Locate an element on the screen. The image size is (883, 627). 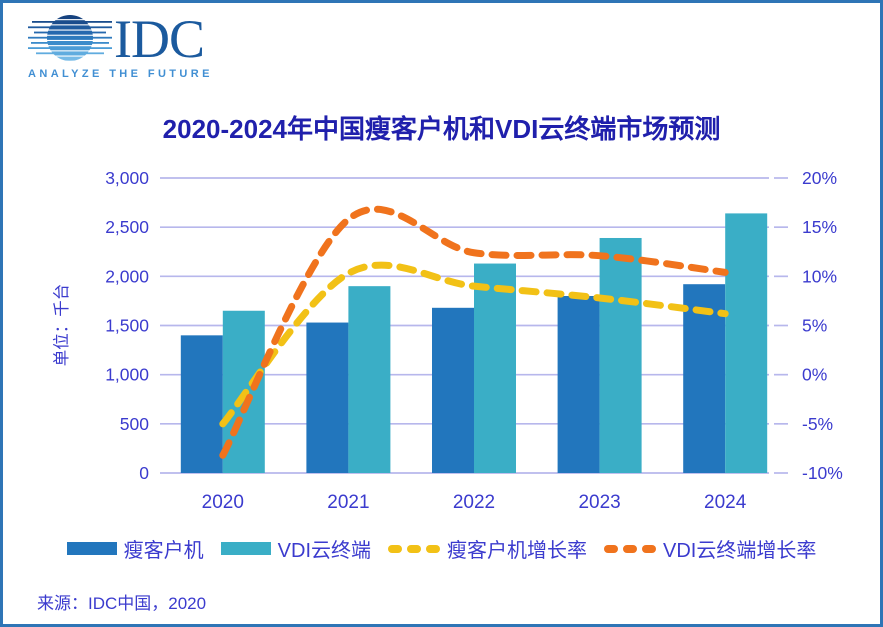
x-axis-label: 2024 is located at coordinates (725, 502).